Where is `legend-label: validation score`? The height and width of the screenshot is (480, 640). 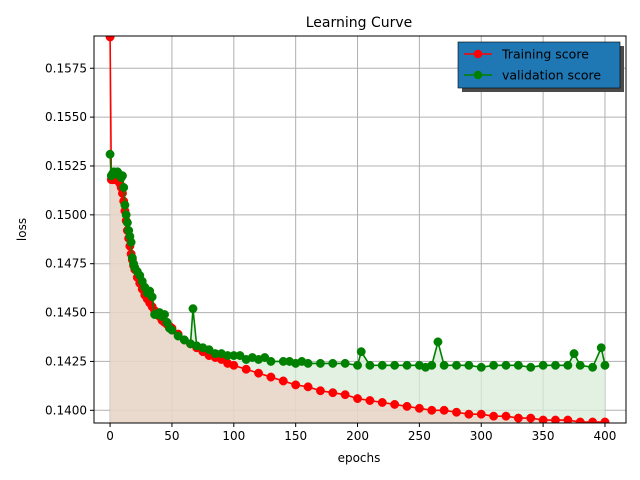
legend-label: validation score is located at coordinates (551, 75).